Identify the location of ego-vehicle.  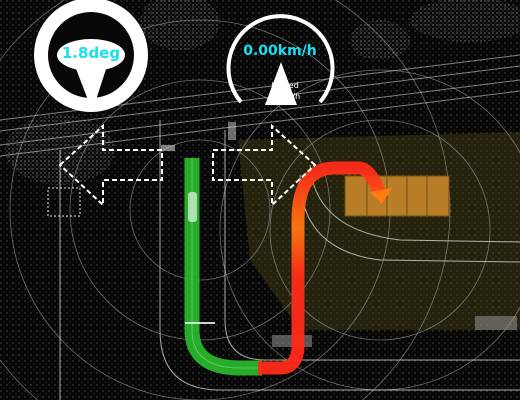
(192, 207).